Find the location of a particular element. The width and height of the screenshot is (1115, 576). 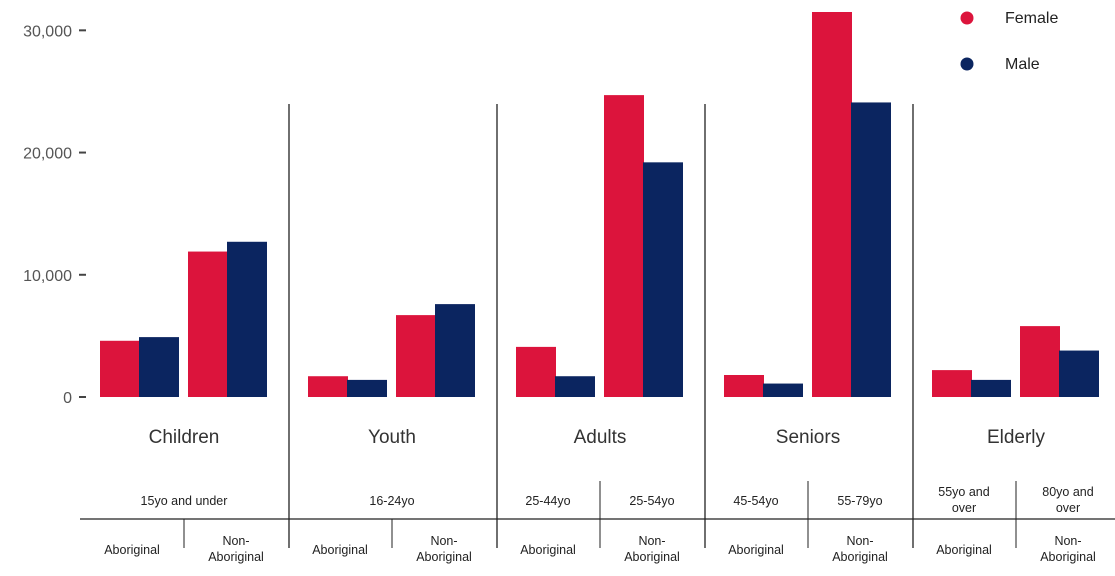

group-label: Children is located at coordinates (184, 437).